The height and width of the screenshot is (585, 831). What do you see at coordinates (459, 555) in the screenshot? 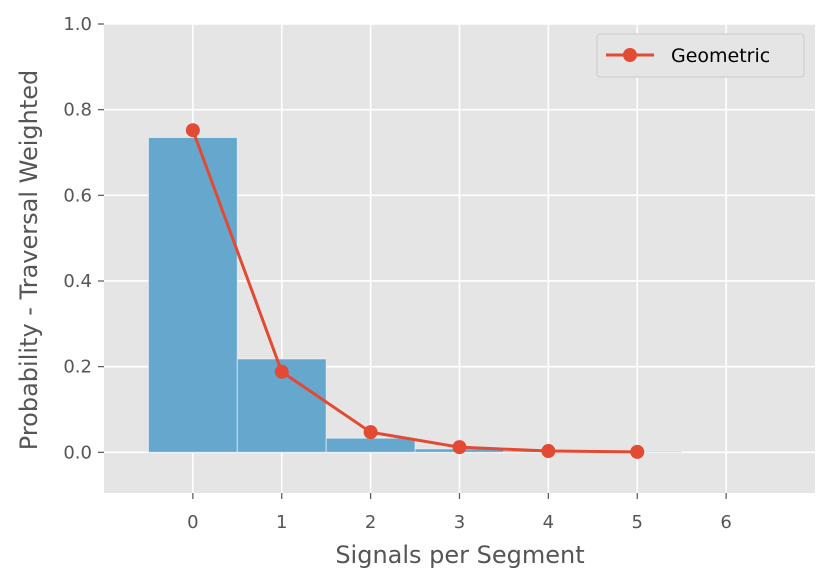
I see `x-axis-title: Signals per Segment` at bounding box center [459, 555].